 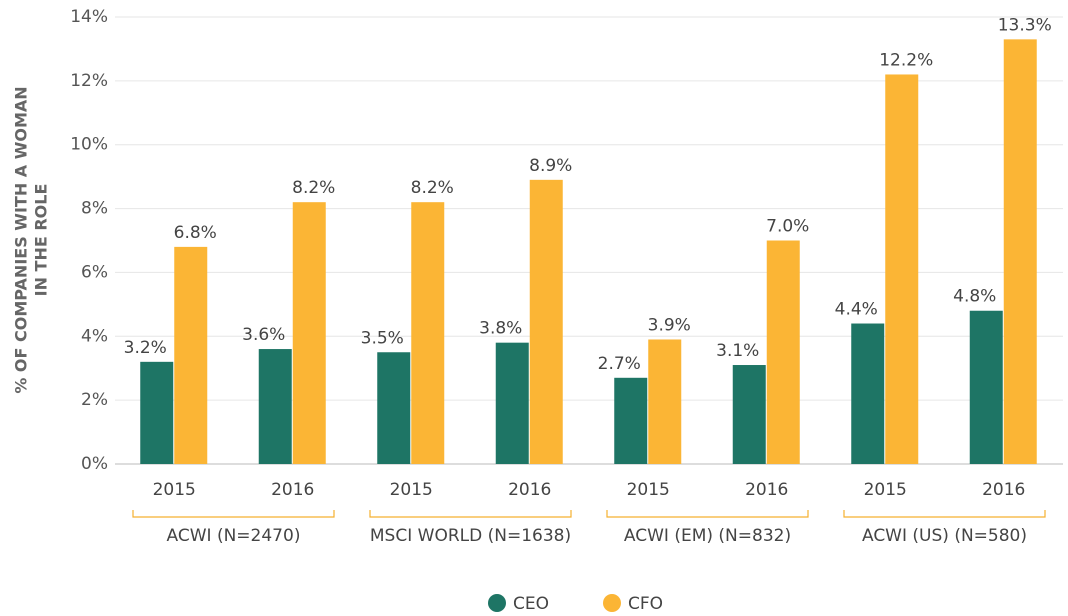 I want to click on value-label: 3.9%, so click(x=669, y=325).